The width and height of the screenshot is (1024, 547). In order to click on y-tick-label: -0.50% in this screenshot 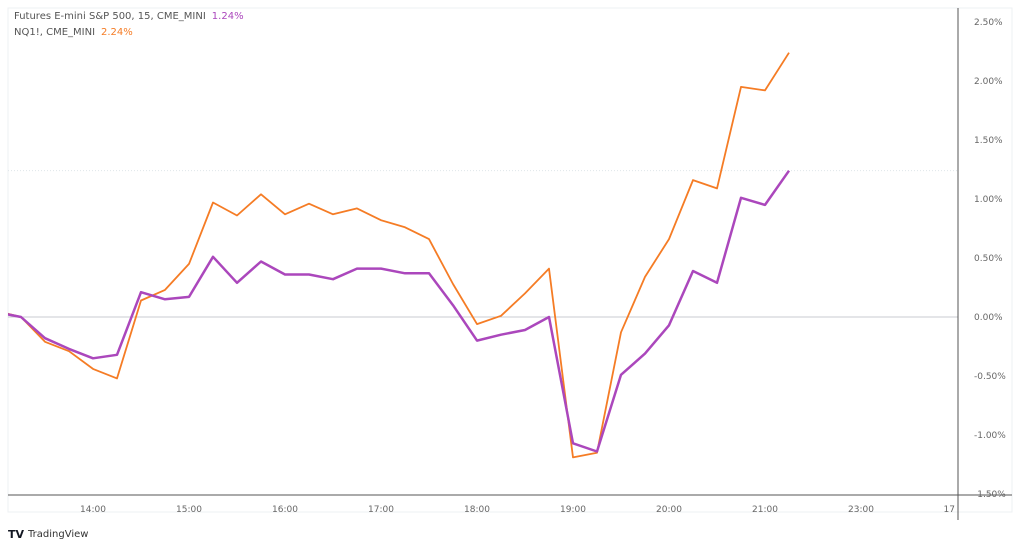, I will do `click(990, 377)`.